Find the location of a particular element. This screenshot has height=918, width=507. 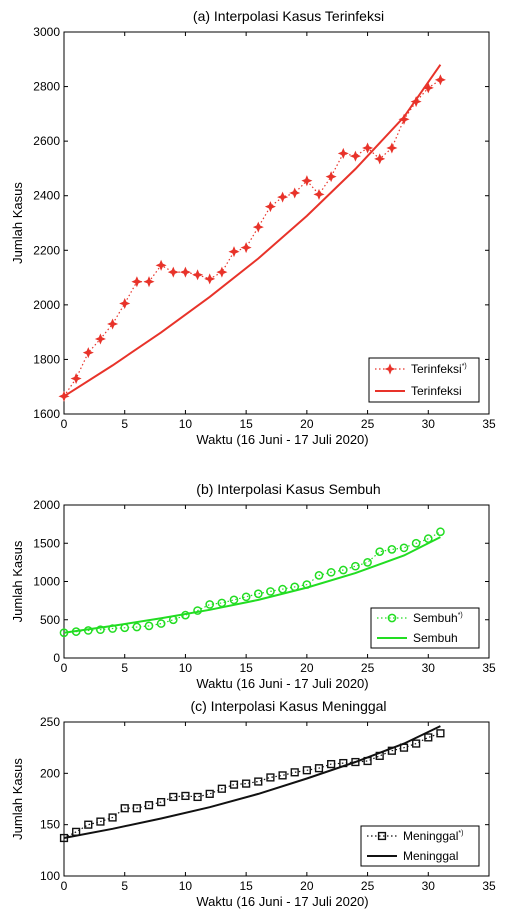

legend-label: Sembuh is located at coordinates (435, 638).